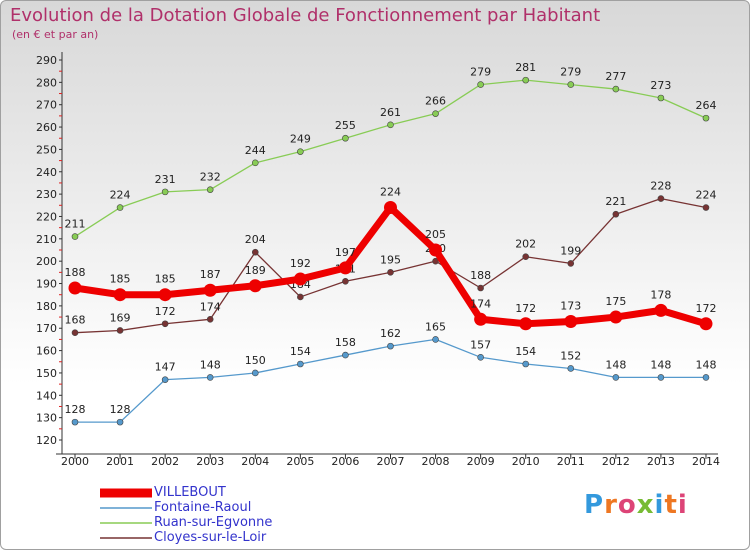  Describe the element at coordinates (615, 201) in the screenshot. I see `data-label-cloyes-sur-le-loir: 221` at that location.